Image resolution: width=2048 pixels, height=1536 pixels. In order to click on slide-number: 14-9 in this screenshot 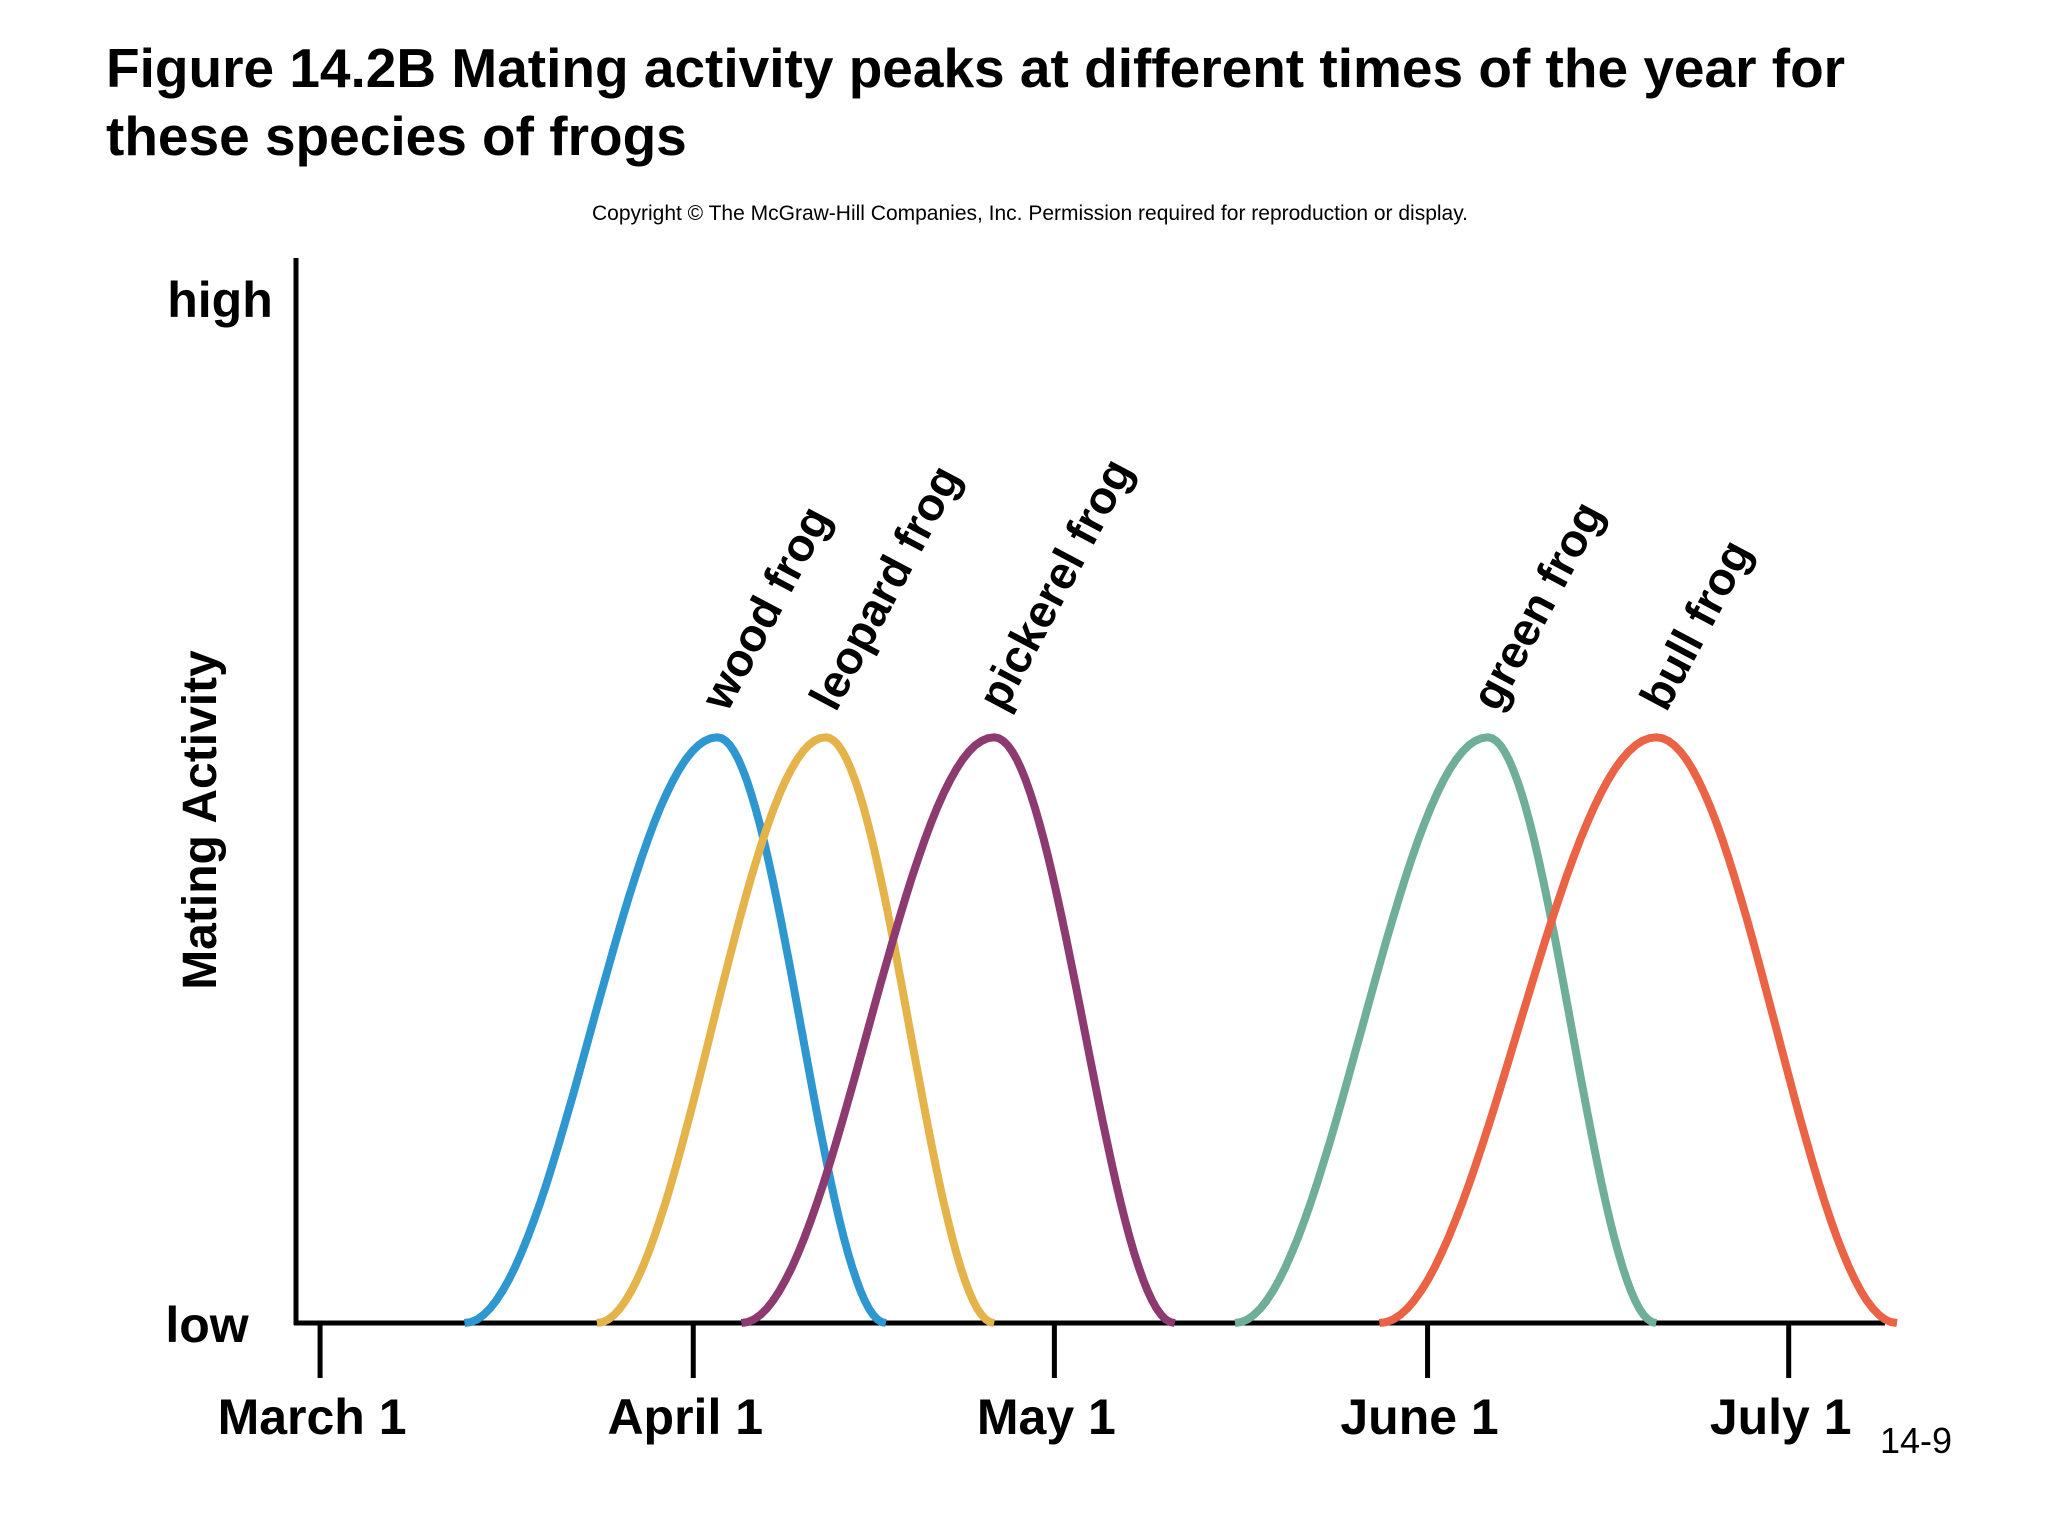, I will do `click(1916, 1440)`.